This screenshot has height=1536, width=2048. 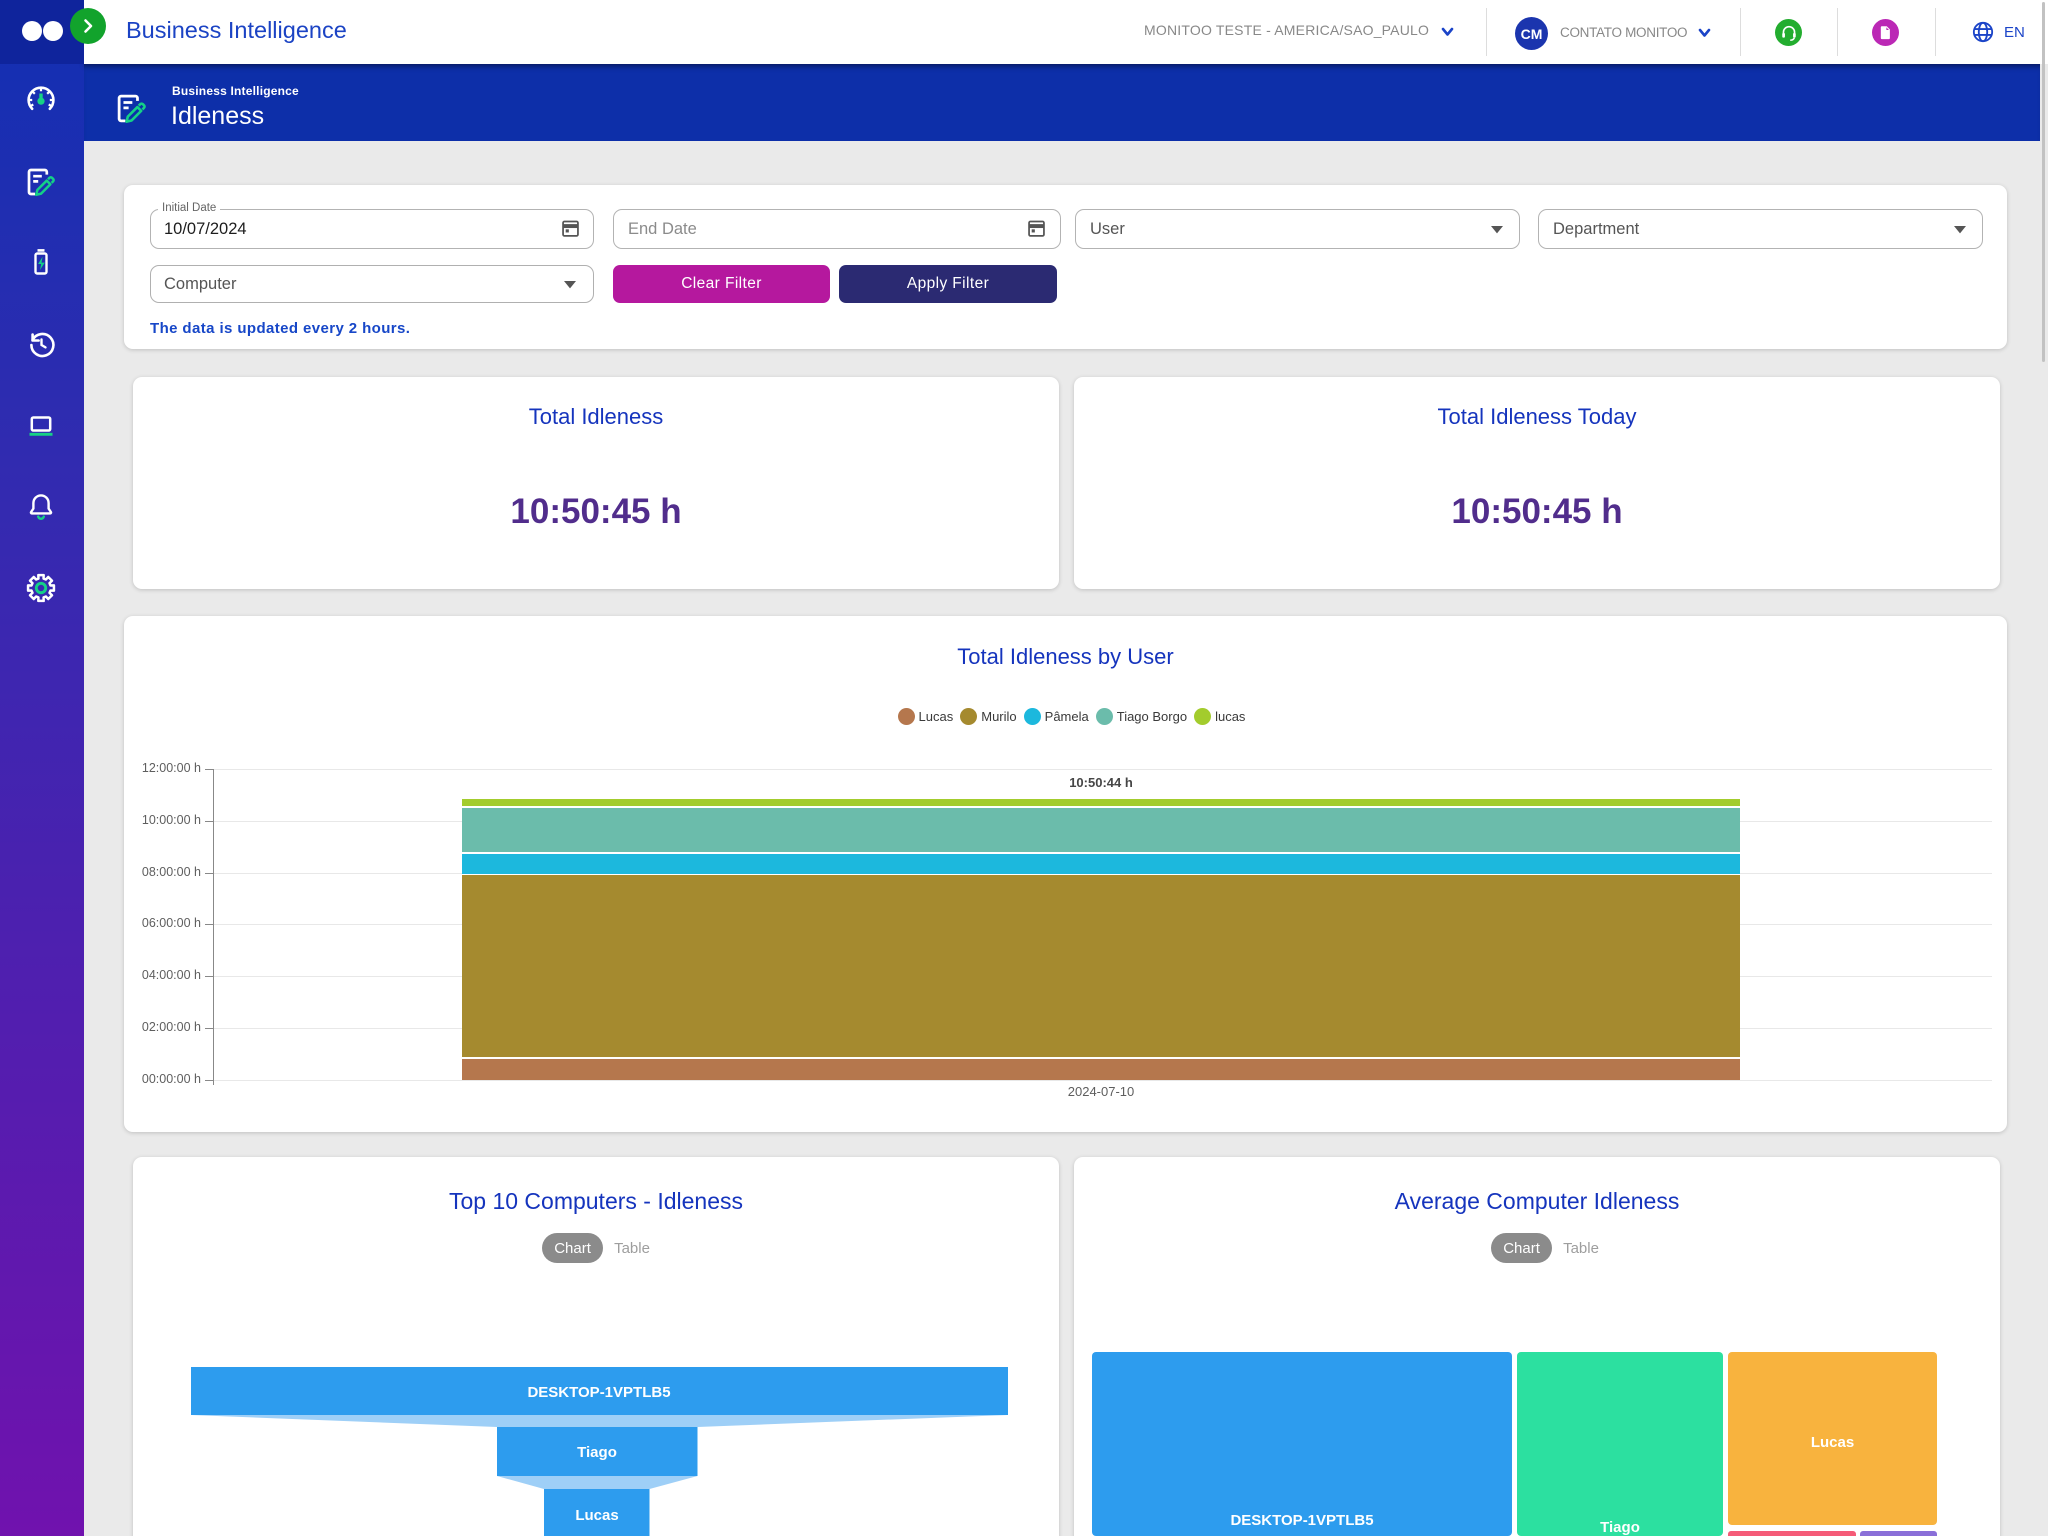 I want to click on svg-text: Tiago, so click(x=597, y=1452).